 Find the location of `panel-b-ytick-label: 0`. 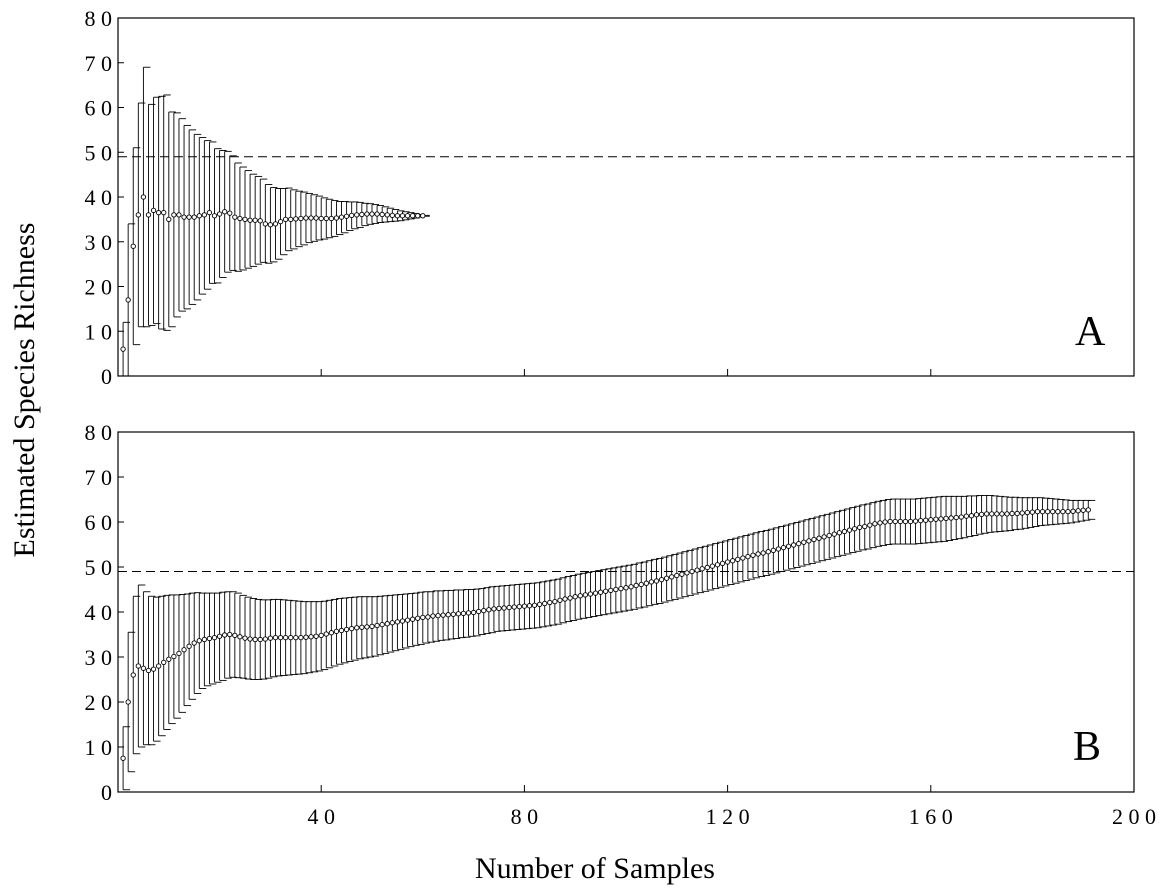

panel-b-ytick-label: 0 is located at coordinates (106, 792).